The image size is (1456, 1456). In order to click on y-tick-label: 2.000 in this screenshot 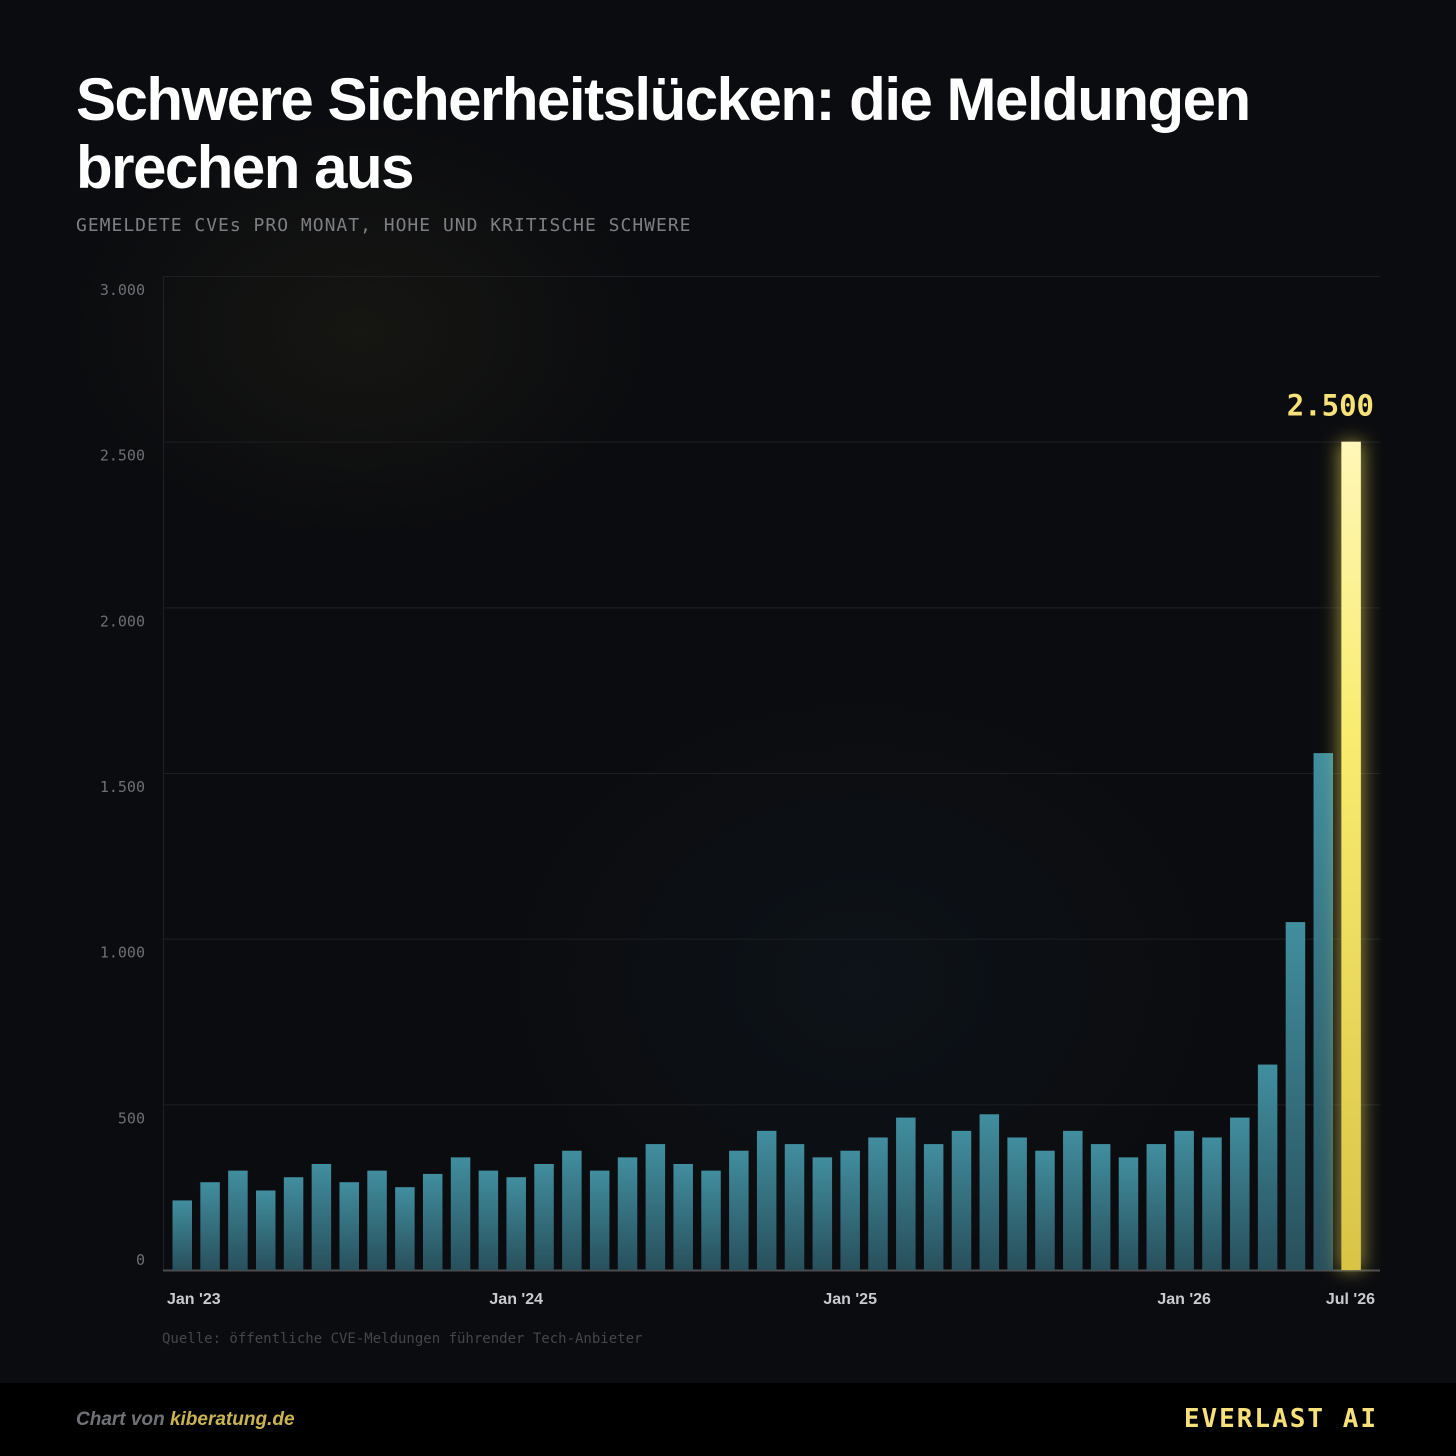, I will do `click(122, 621)`.